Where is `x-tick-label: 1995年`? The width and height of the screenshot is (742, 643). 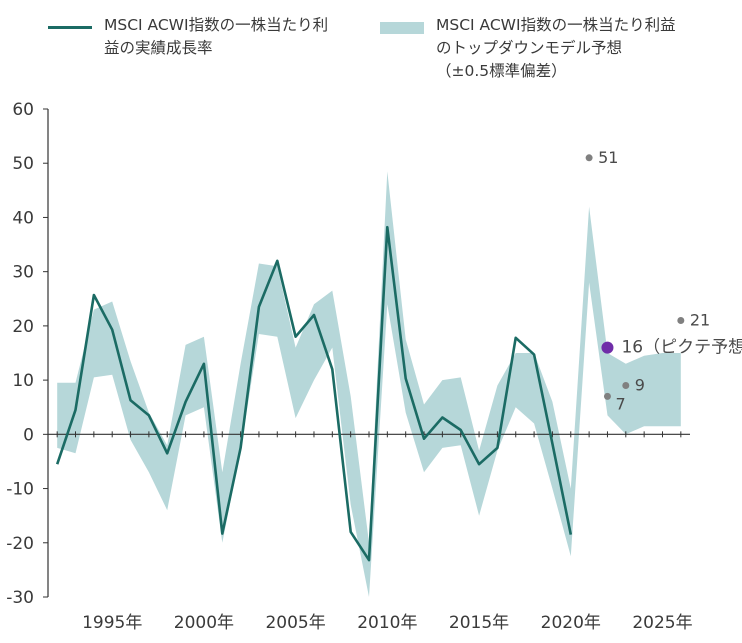 x-tick-label: 1995年 is located at coordinates (112, 623).